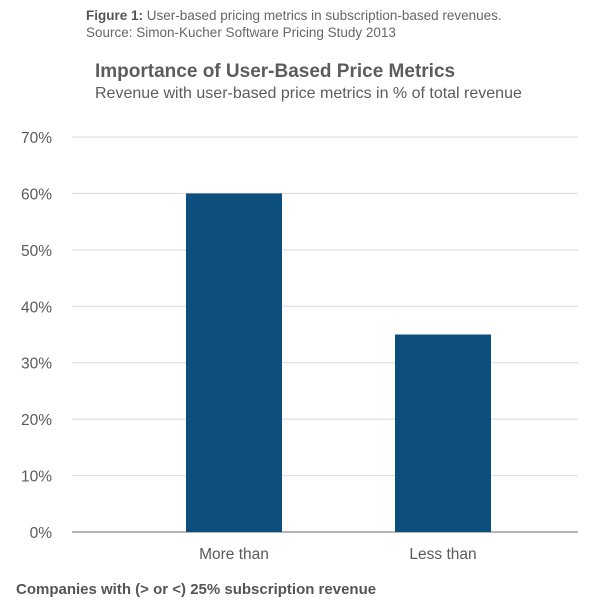  I want to click on y-tick-label: 70%, so click(36, 138).